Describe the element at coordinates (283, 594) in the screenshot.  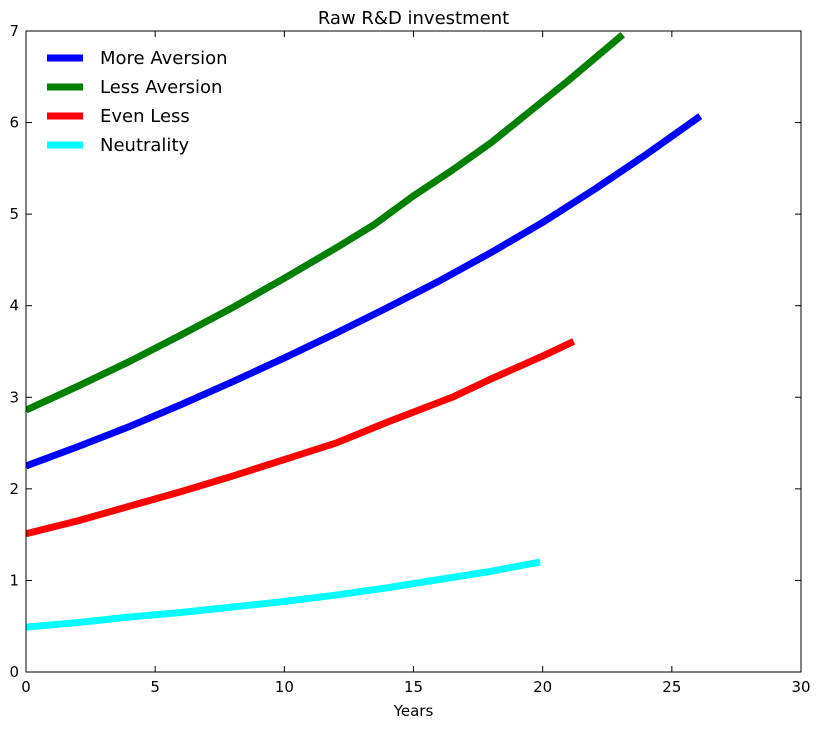
I see `series-line-neutrality` at that location.